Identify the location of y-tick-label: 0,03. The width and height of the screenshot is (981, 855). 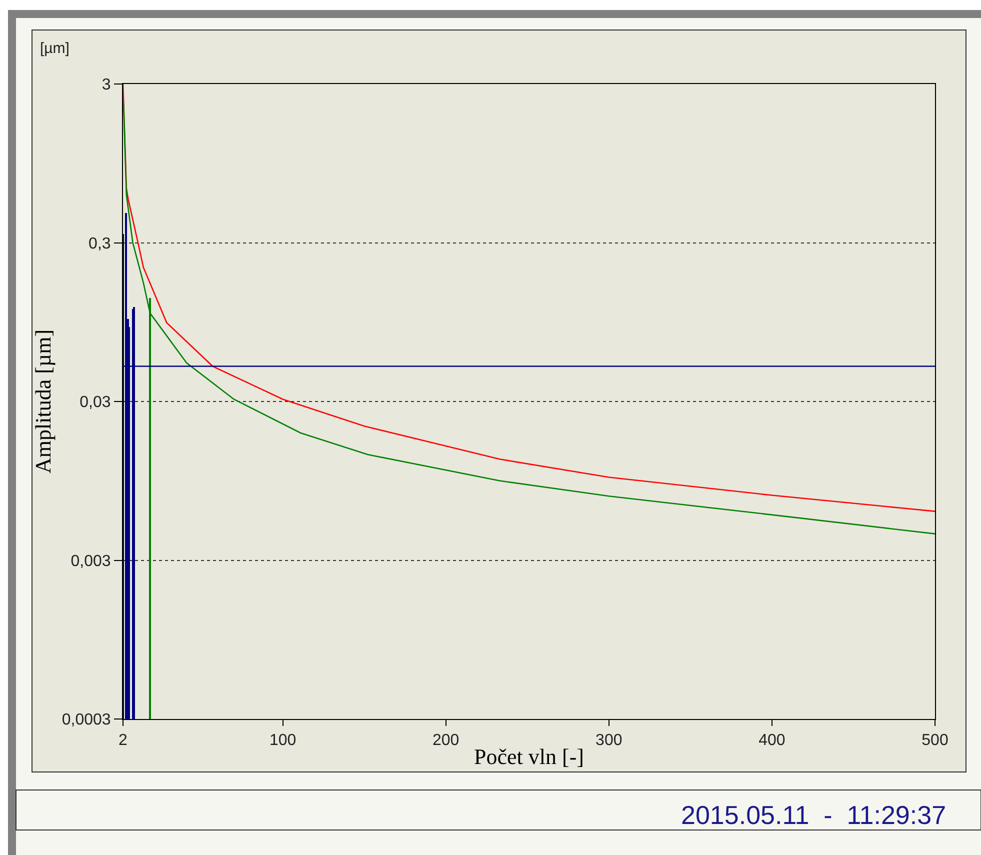
(95, 403).